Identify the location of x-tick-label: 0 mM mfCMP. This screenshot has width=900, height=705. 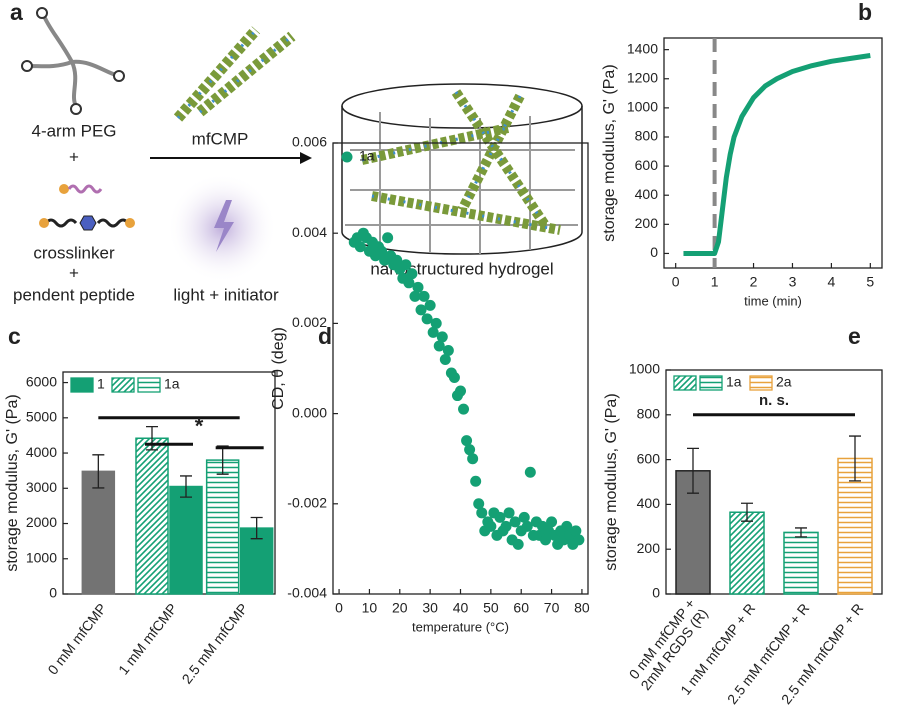
(76, 638).